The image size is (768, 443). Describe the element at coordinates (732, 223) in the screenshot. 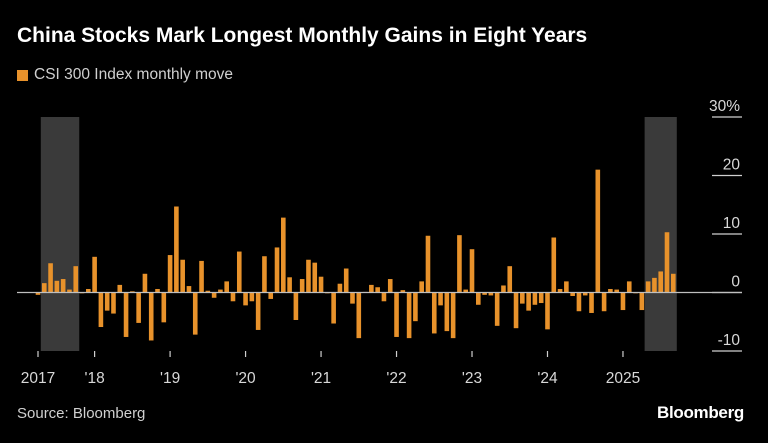

I see `y-tick-label: 10` at that location.